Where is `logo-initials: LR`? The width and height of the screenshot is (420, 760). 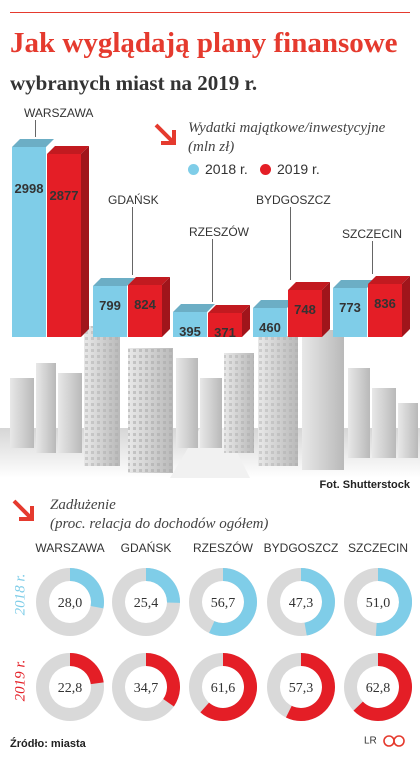 logo-initials: LR is located at coordinates (370, 741).